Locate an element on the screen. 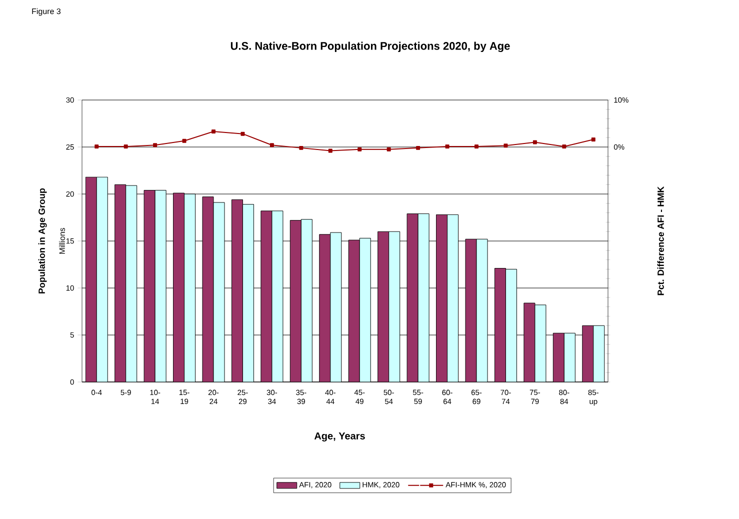  y-axis-title: Population in Age Group is located at coordinates (42, 241).